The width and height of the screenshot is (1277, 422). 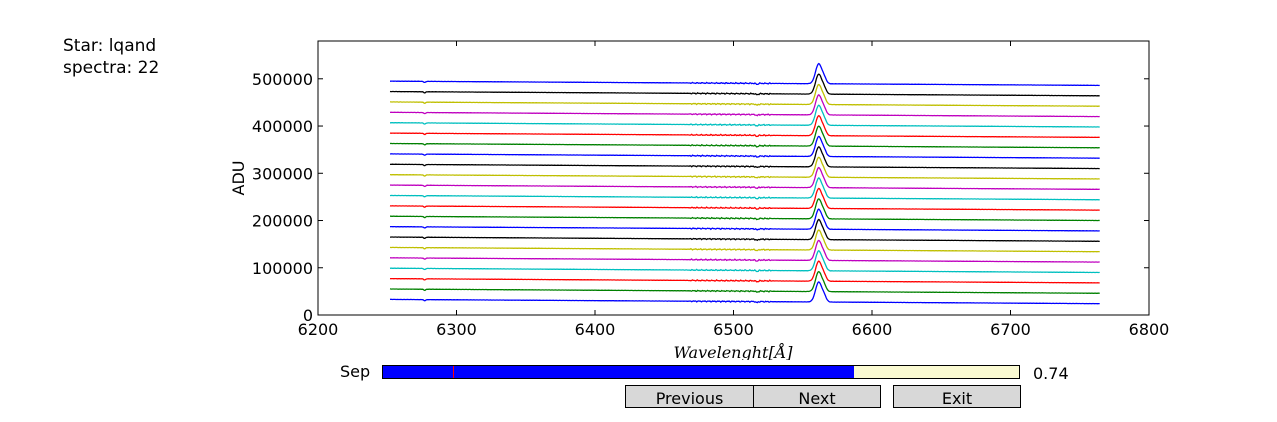 What do you see at coordinates (456, 329) in the screenshot?
I see `x-tick-label: 6300` at bounding box center [456, 329].